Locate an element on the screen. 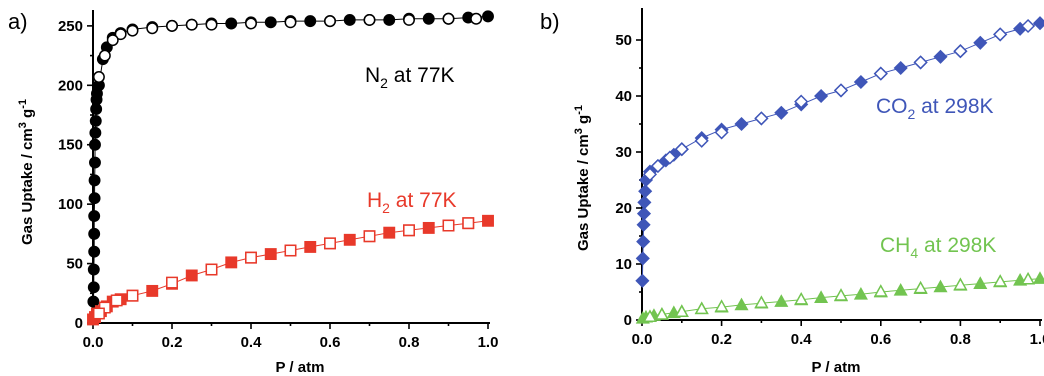 The width and height of the screenshot is (1044, 376). panel-a-x-tick-label: 0.6 is located at coordinates (330, 342).